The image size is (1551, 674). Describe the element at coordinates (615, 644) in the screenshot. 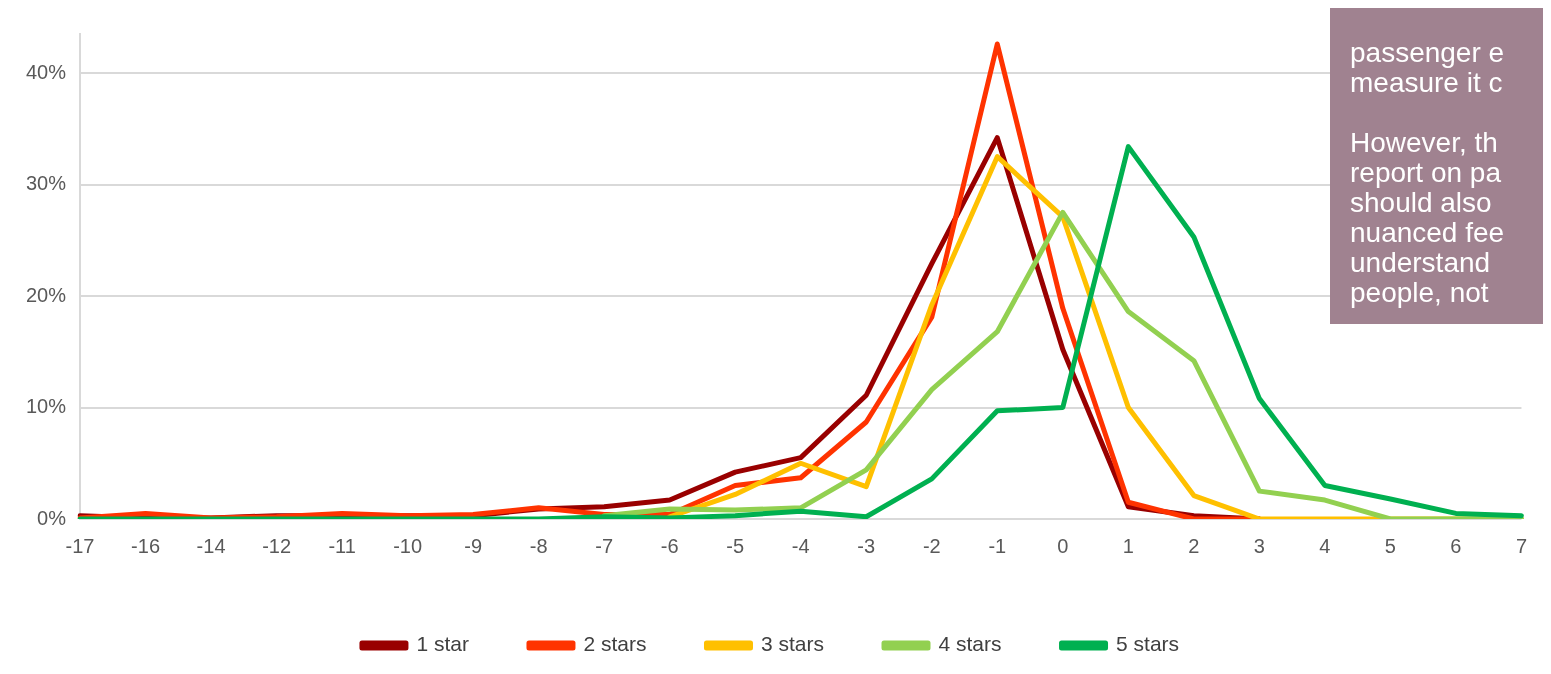

I see `legend-label: 2 stars` at that location.